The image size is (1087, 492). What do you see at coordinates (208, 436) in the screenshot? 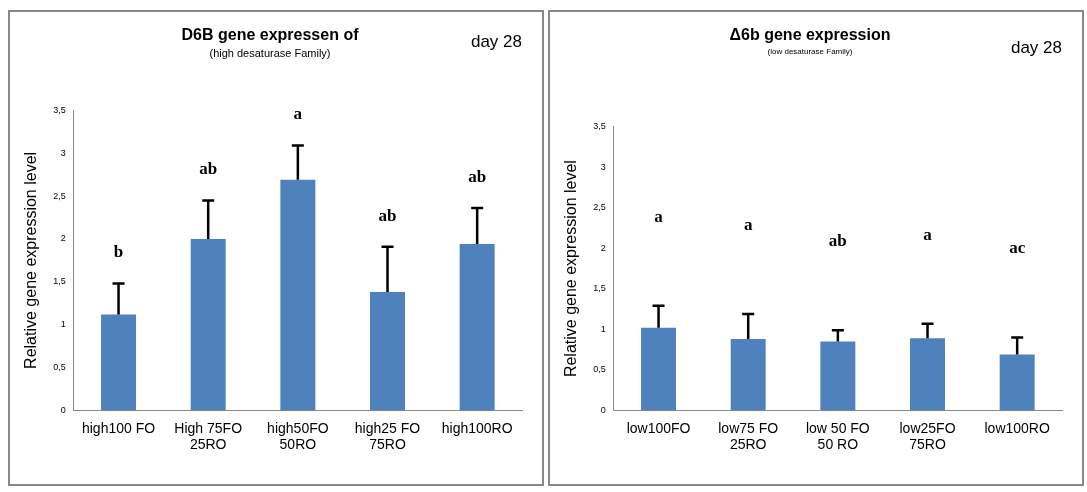
I see `x-tick-label: High 75FO 25RO` at bounding box center [208, 436].